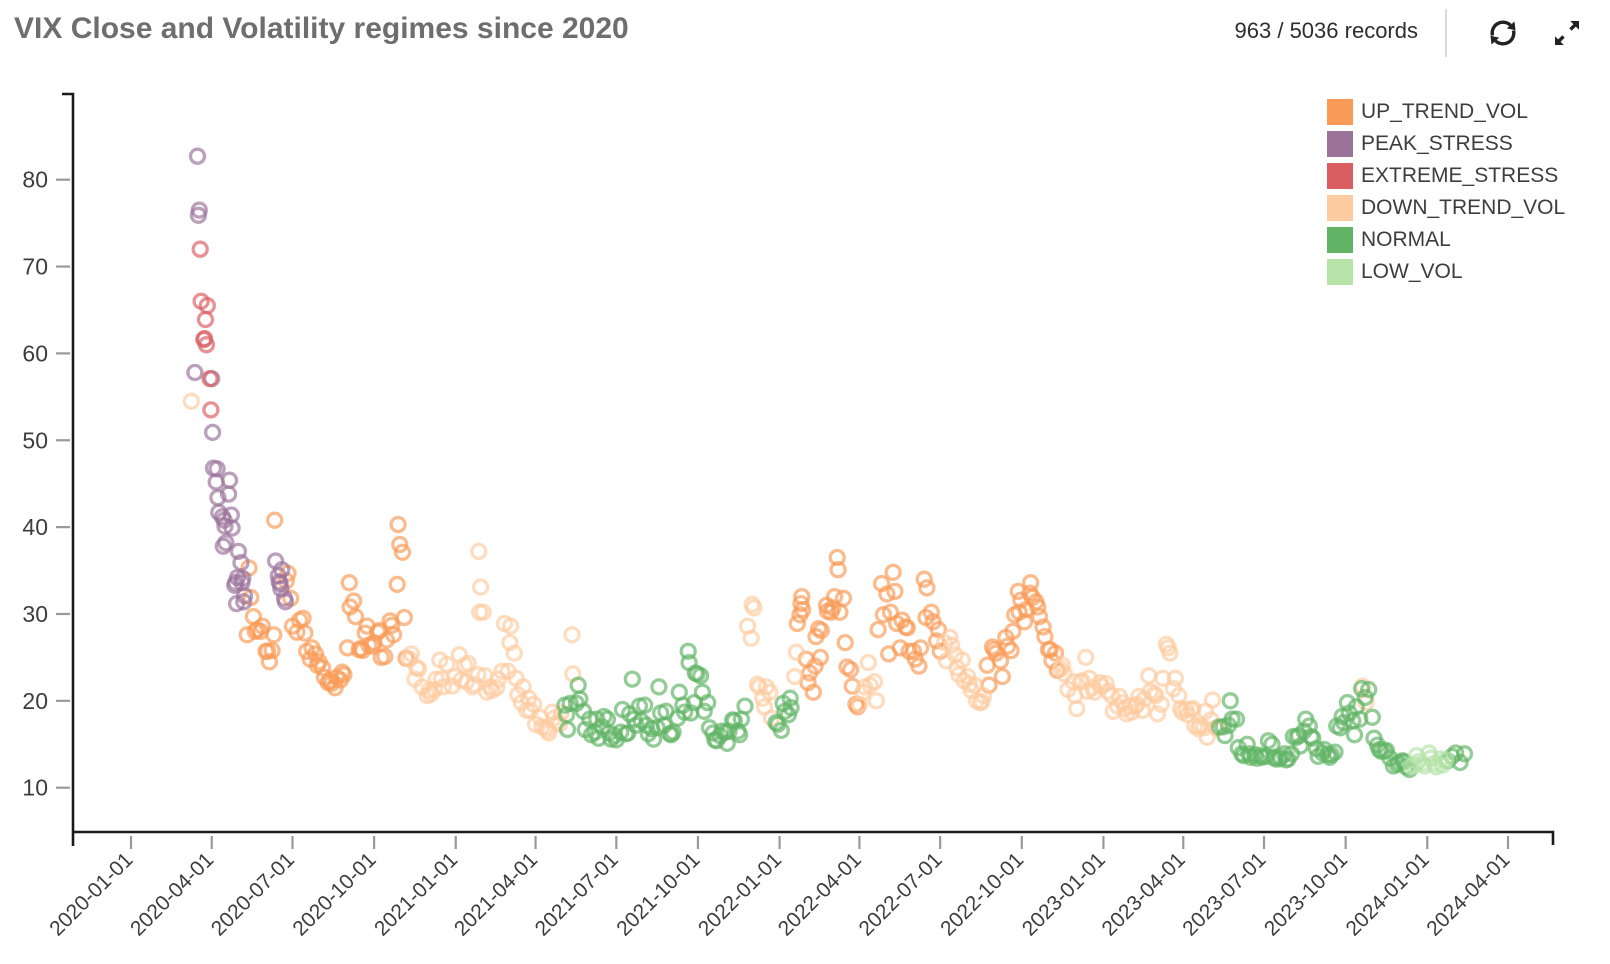 This screenshot has width=1610, height=964. I want to click on legend-item-peak-stress: PEAK_STRESS, so click(1446, 144).